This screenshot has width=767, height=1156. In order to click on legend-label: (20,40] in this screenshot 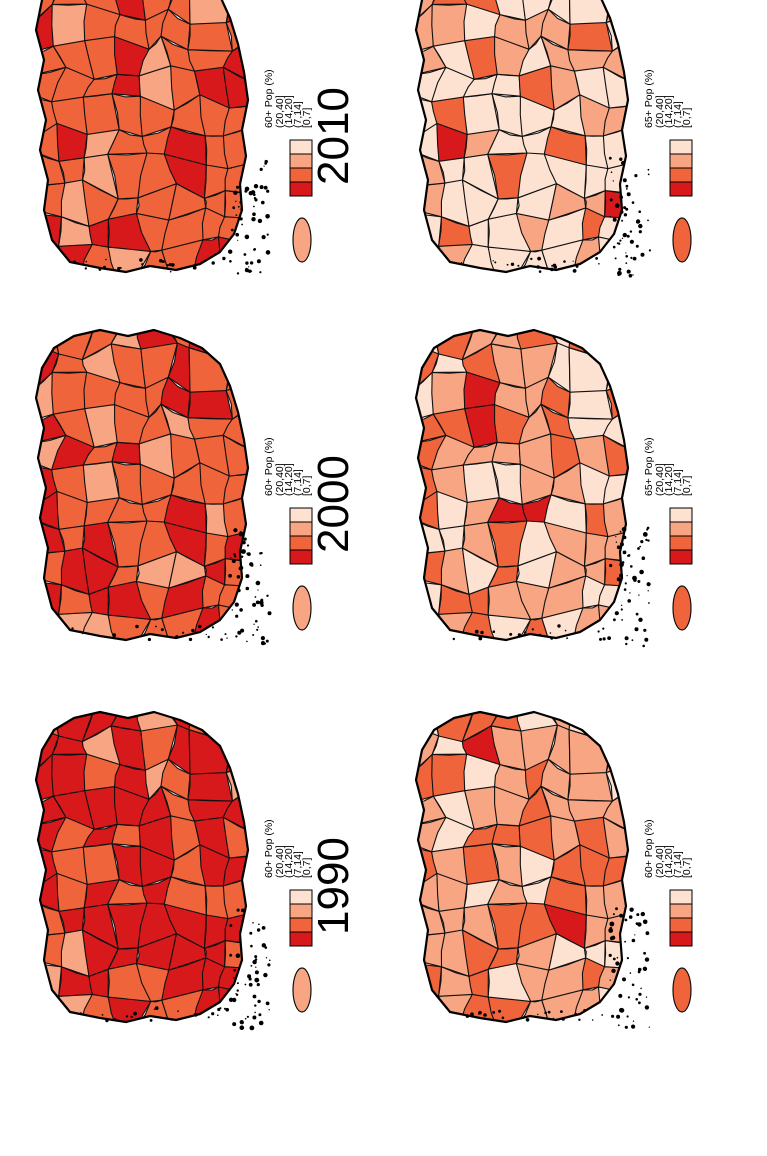, I will do `click(280, 111)`.